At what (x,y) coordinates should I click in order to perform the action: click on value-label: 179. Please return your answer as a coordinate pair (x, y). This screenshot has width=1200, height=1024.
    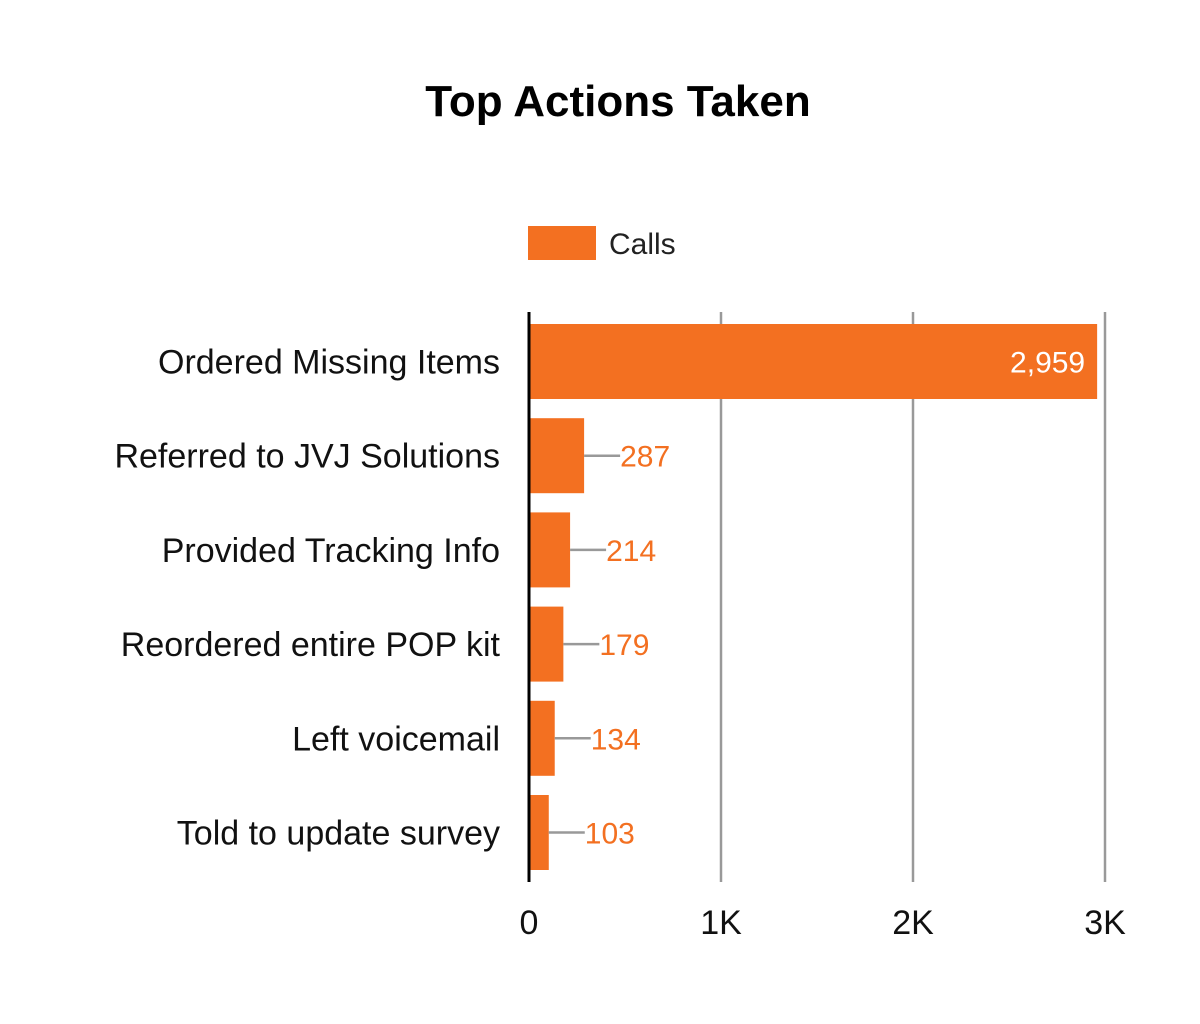
    Looking at the image, I should click on (624, 645).